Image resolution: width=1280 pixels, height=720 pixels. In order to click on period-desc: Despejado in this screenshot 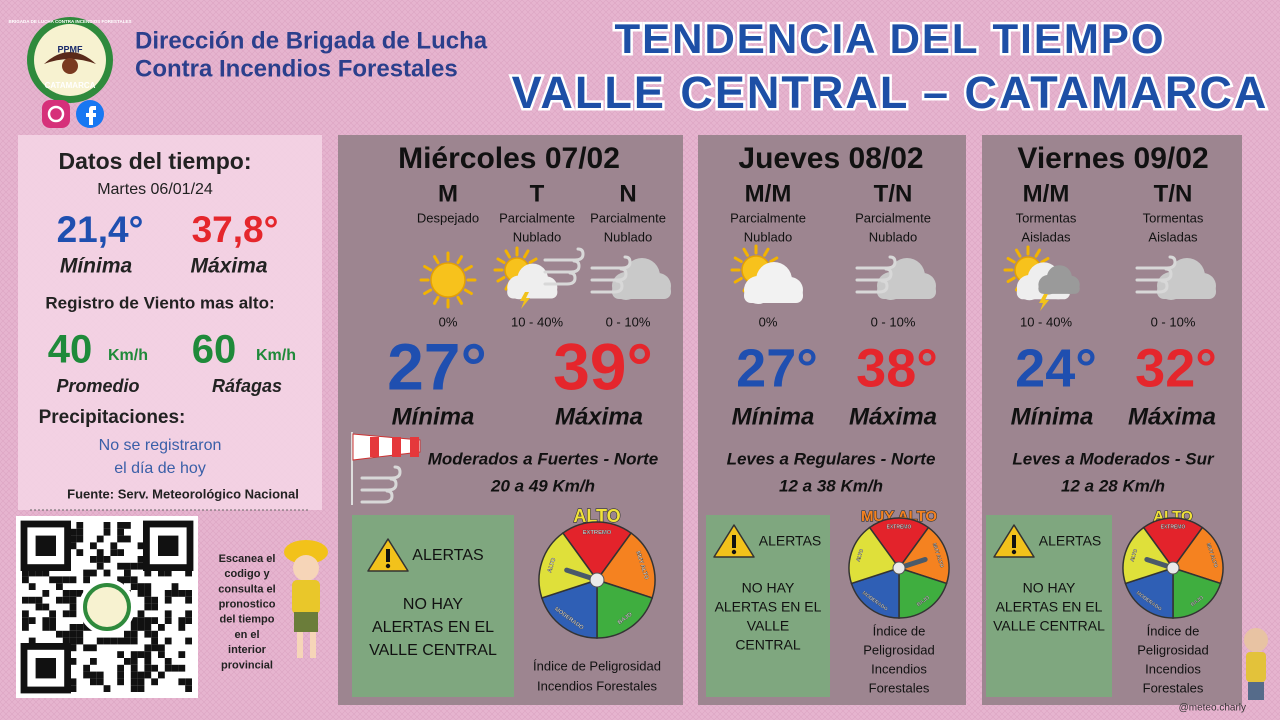, I will do `click(448, 217)`.